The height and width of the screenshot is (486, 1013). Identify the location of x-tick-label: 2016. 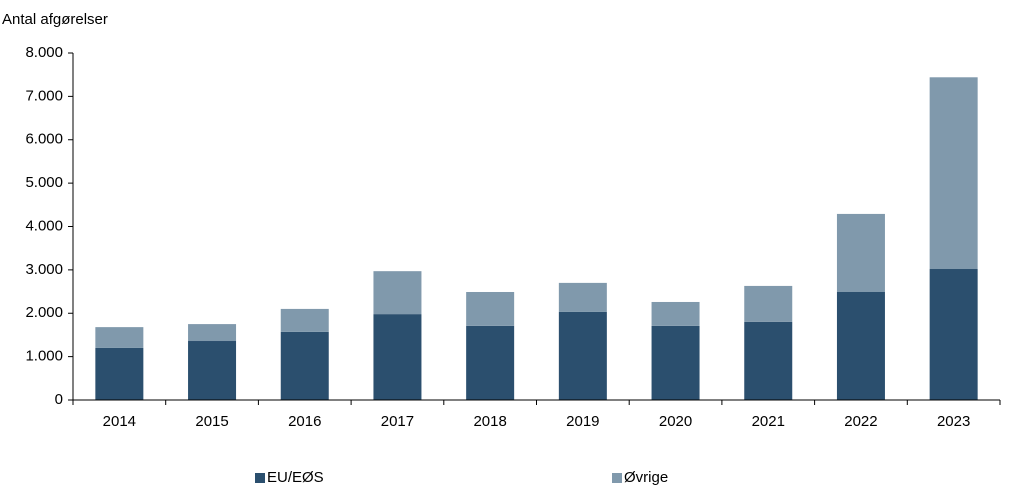
(304, 421).